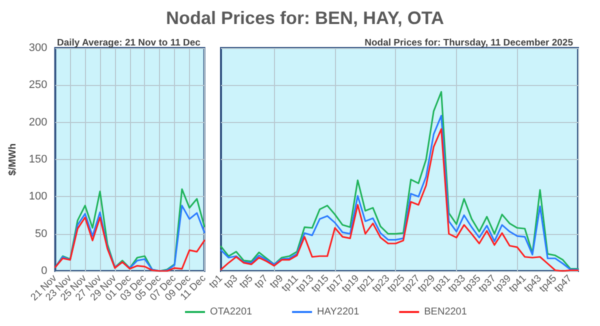 The image size is (600, 326). I want to click on y-axis-title: $/MWh, so click(13, 159).